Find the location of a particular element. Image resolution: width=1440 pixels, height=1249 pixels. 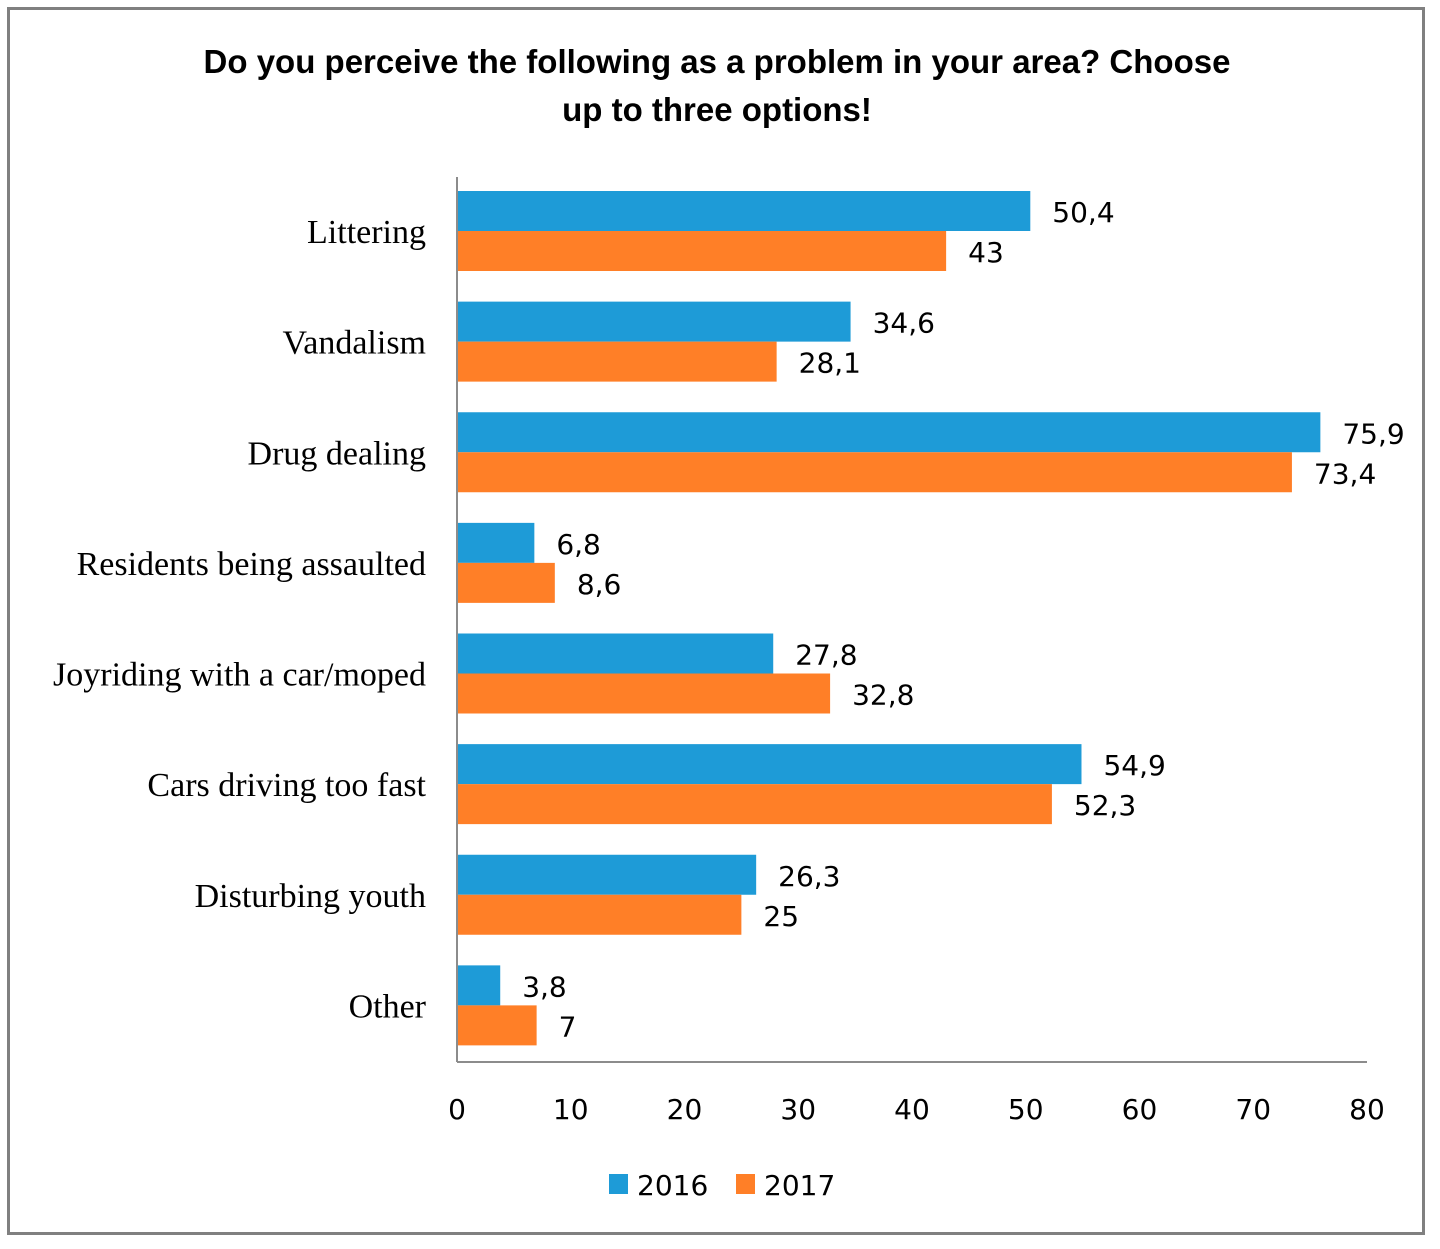

data-label-2017: 8,6 is located at coordinates (599, 584).